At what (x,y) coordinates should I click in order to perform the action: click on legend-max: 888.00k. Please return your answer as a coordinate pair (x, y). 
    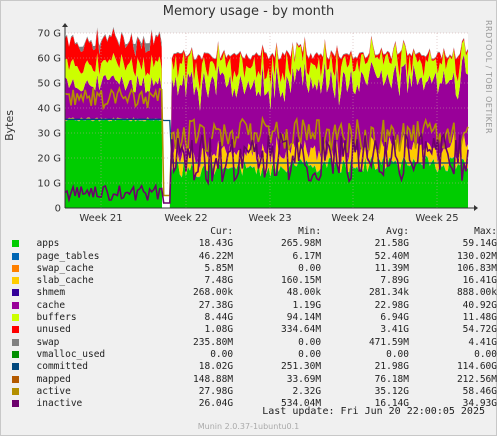
    Looking at the image, I should click on (476, 293).